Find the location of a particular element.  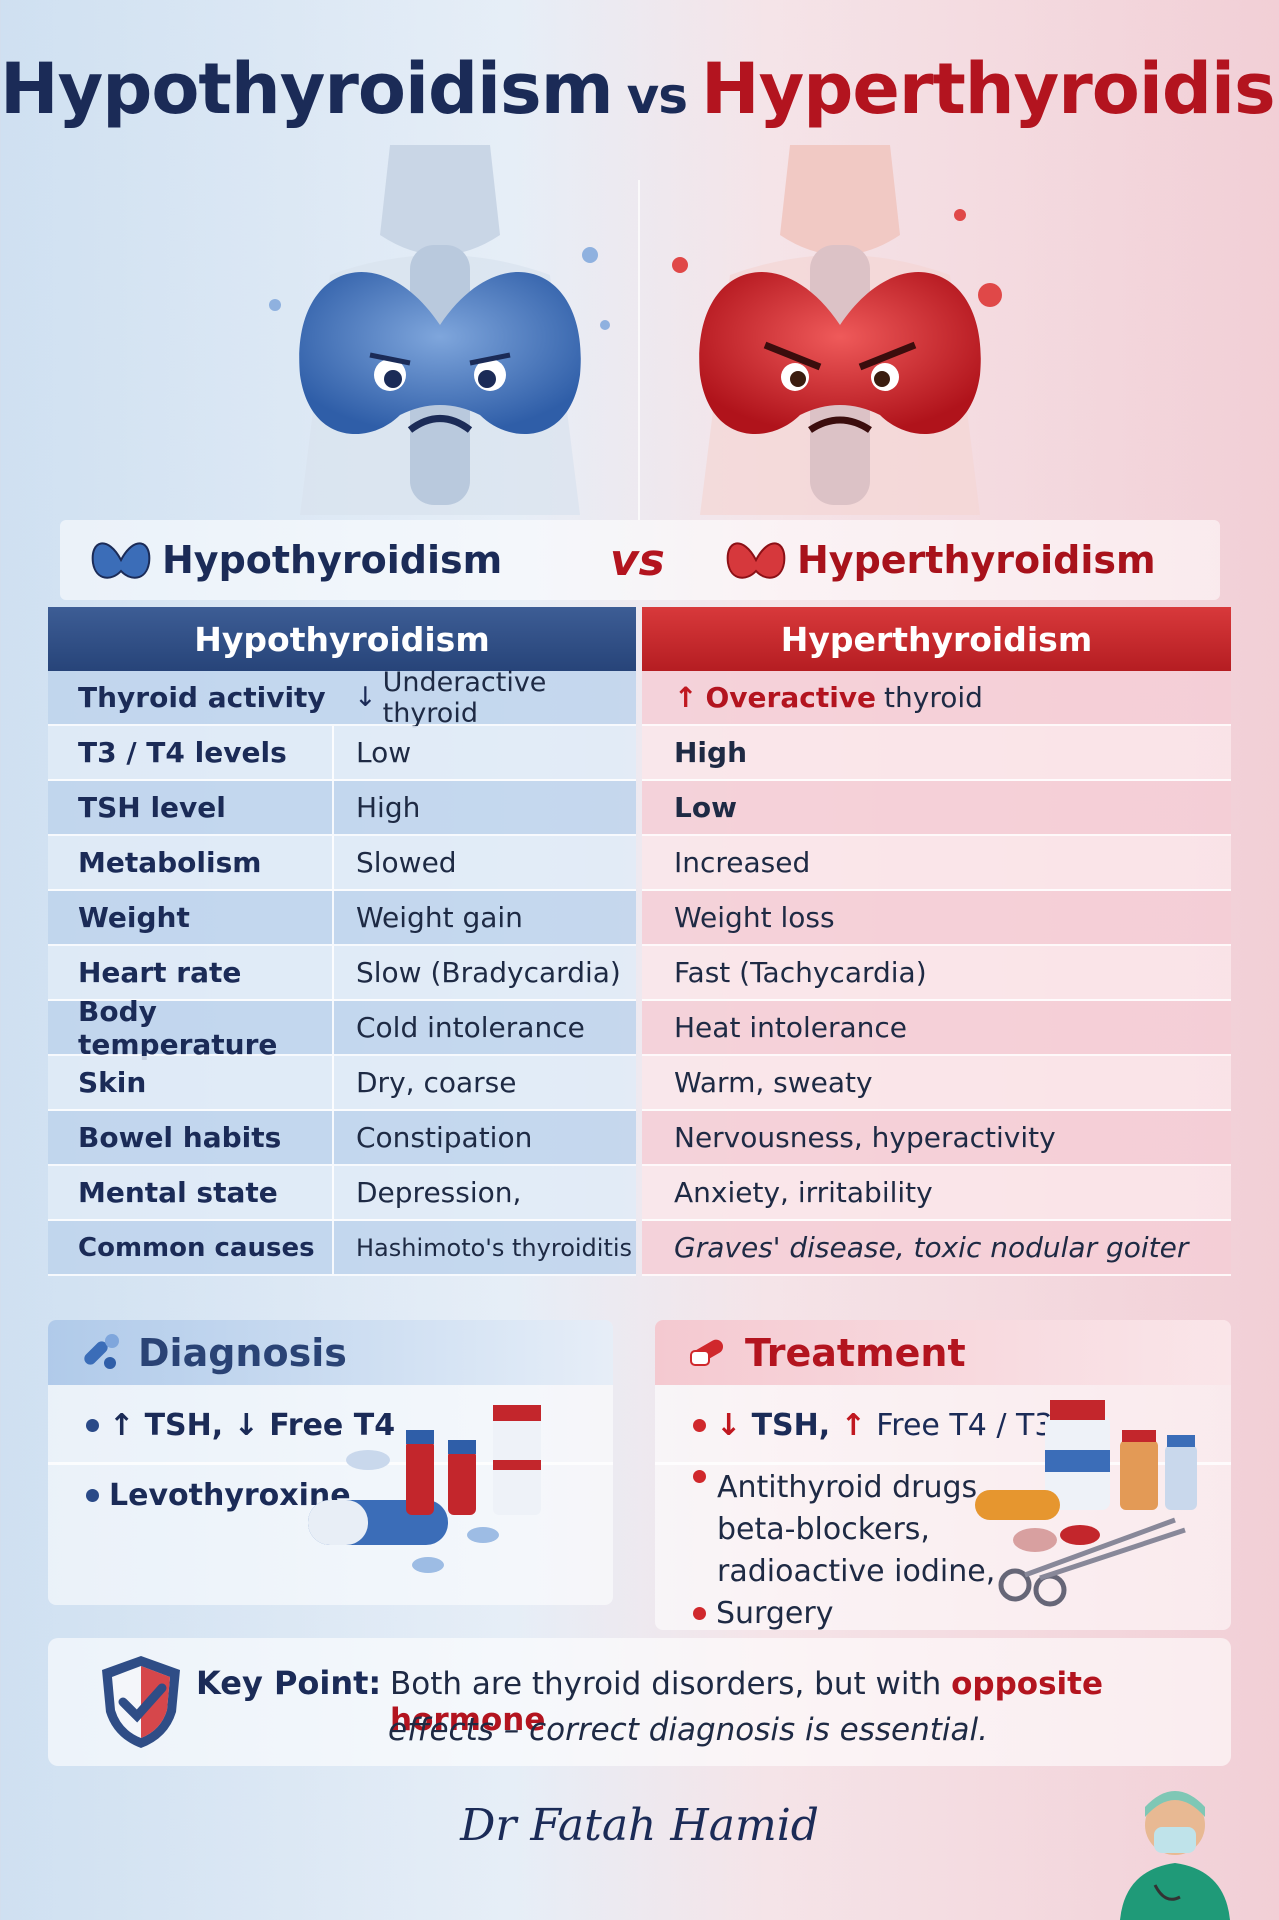

row-label: TSH level is located at coordinates (191, 808).